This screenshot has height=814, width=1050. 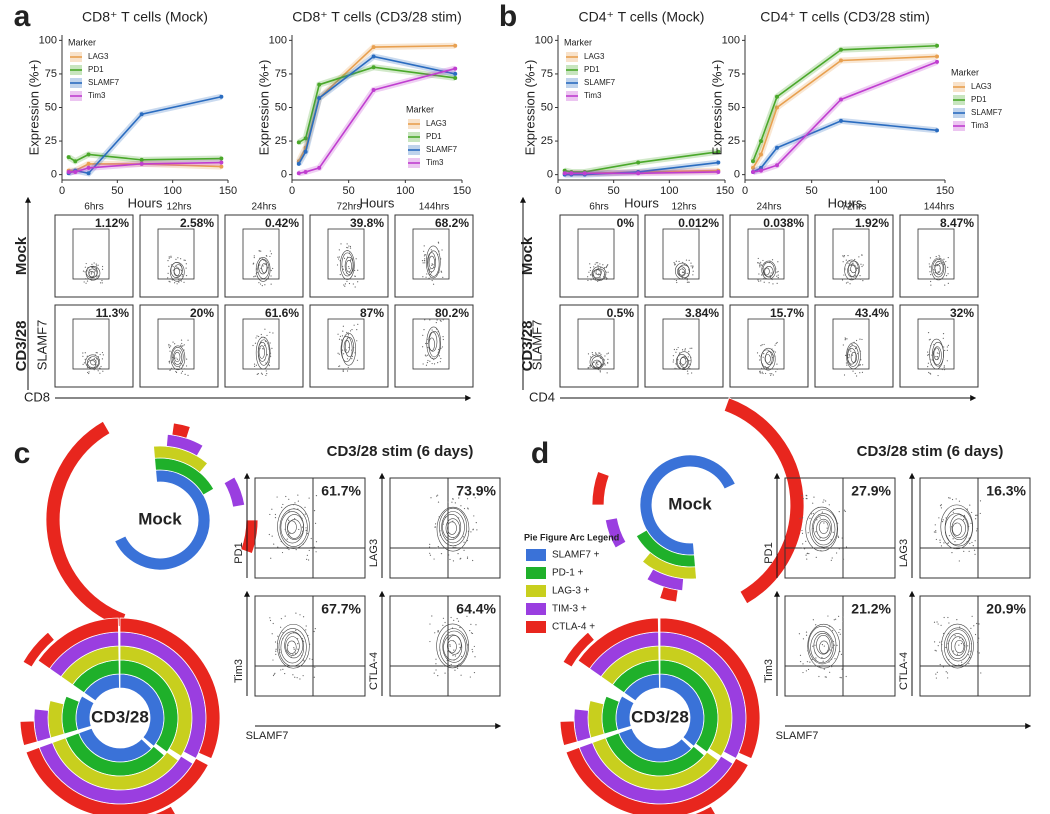 What do you see at coordinates (957, 223) in the screenshot?
I see `gate-percent: 8.47%` at bounding box center [957, 223].